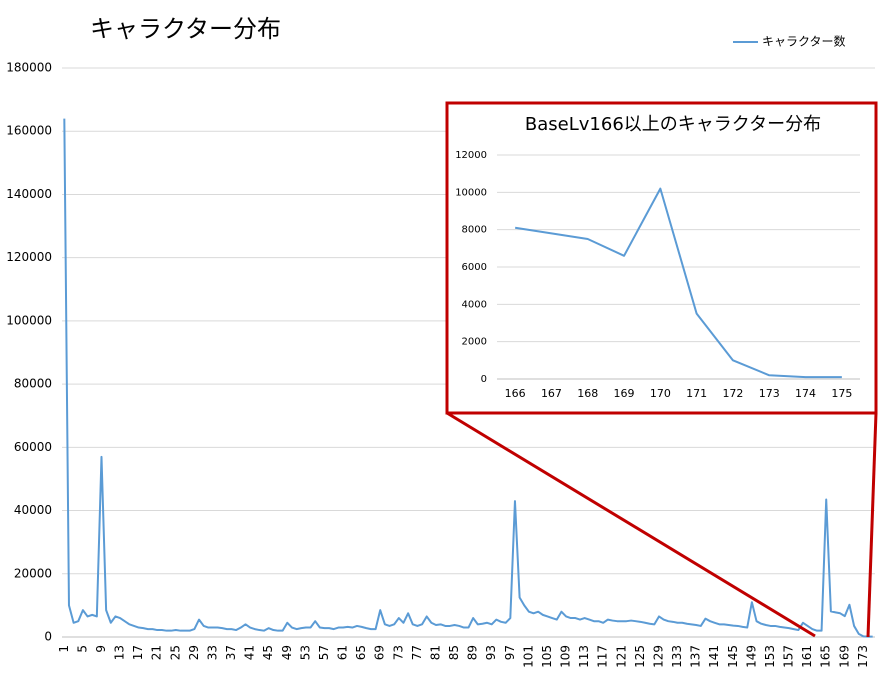  I want to click on legend-label: キャラクター数, so click(804, 41).